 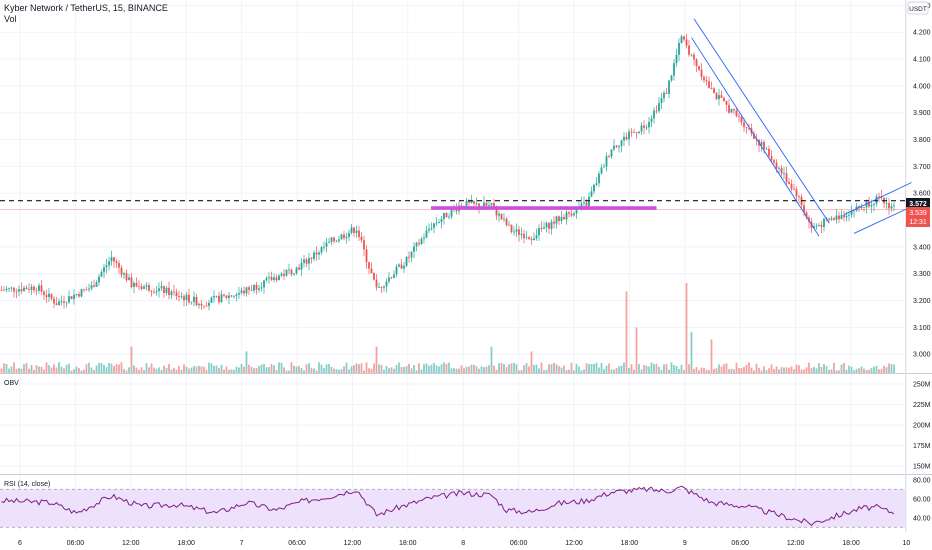 I want to click on time-tick-label: 06:00, so click(x=740, y=543).